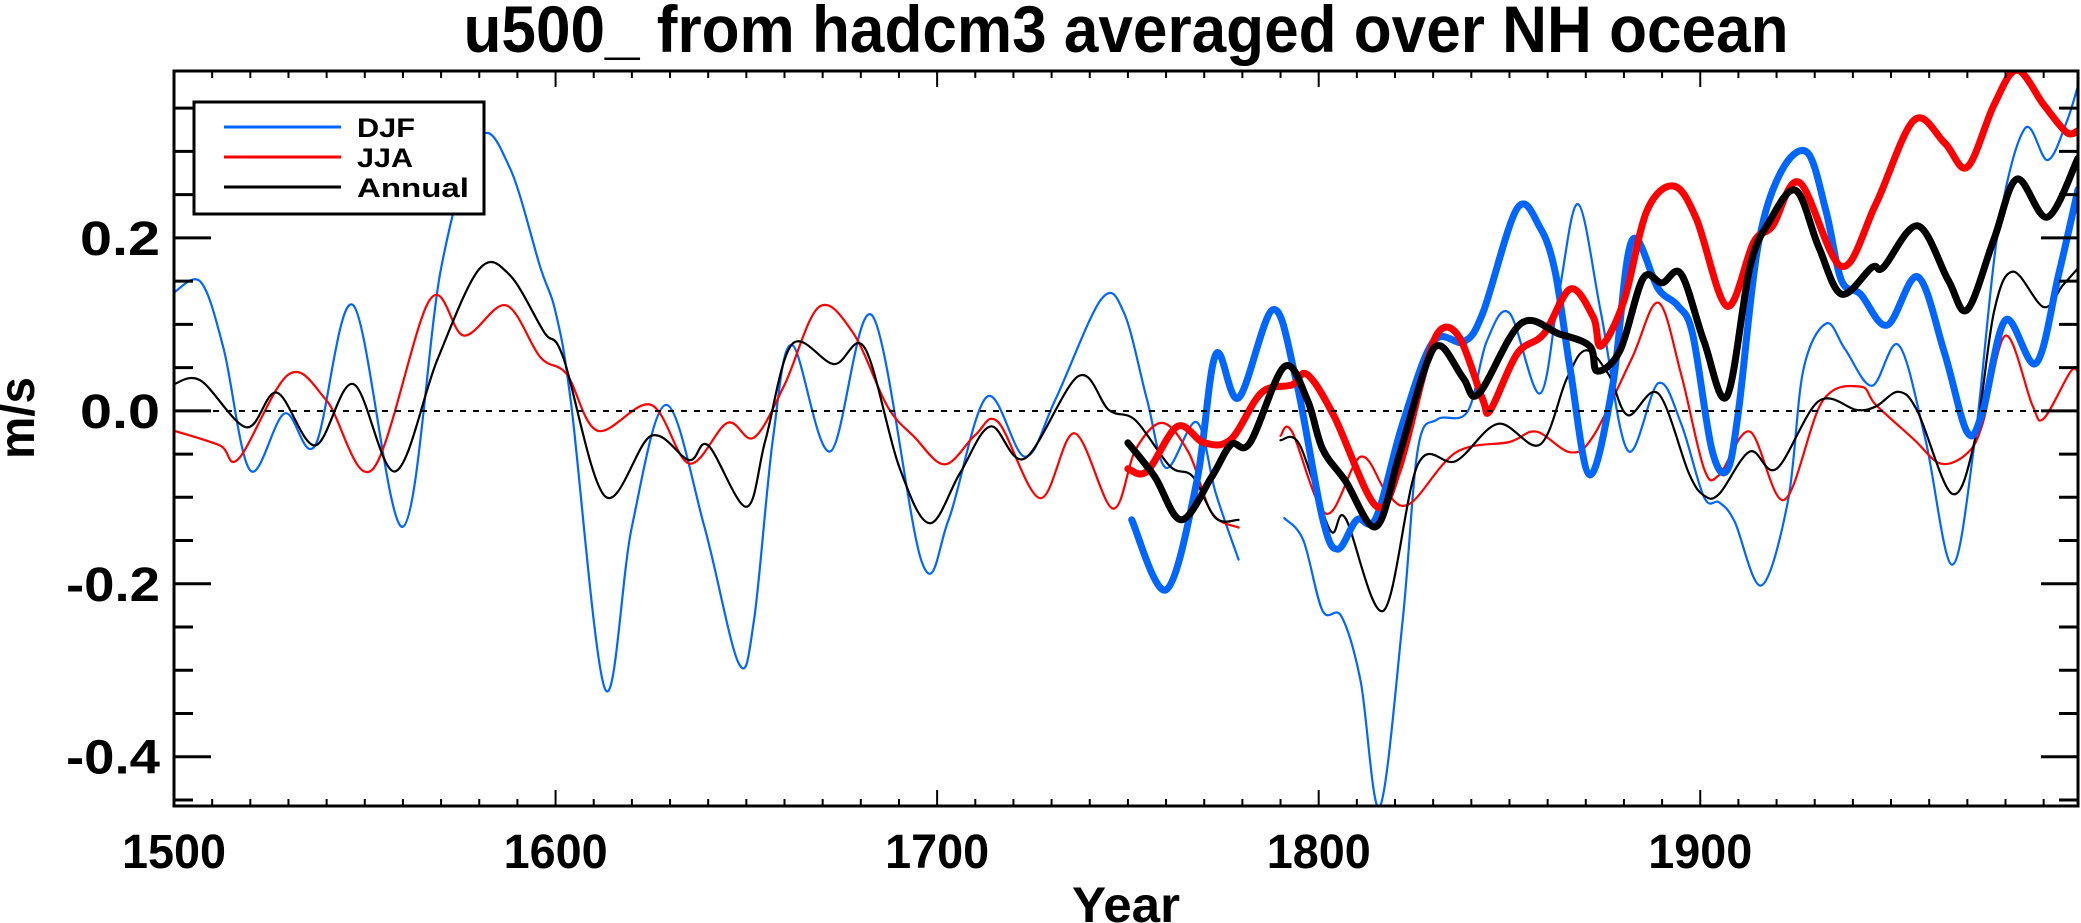  What do you see at coordinates (120, 412) in the screenshot?
I see `y-tick-label: 0.0` at bounding box center [120, 412].